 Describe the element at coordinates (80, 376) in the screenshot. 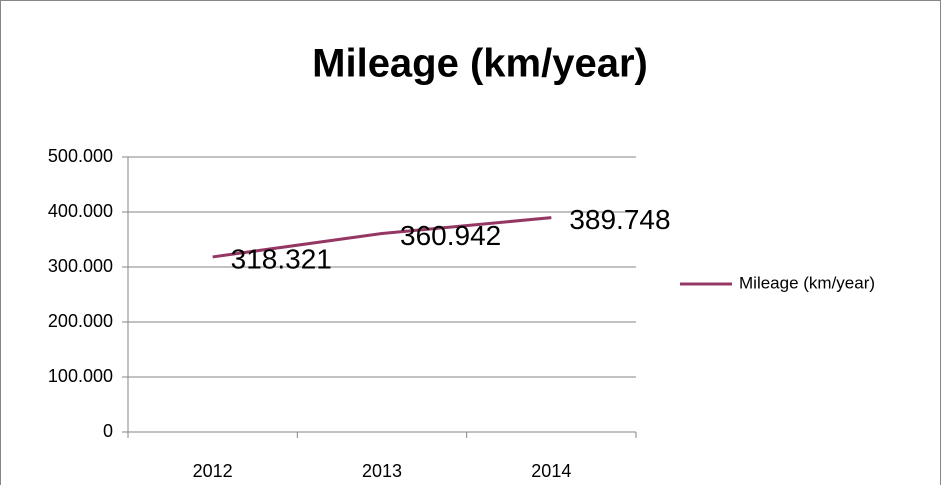

I see `y-tick-label: 100.000` at that location.